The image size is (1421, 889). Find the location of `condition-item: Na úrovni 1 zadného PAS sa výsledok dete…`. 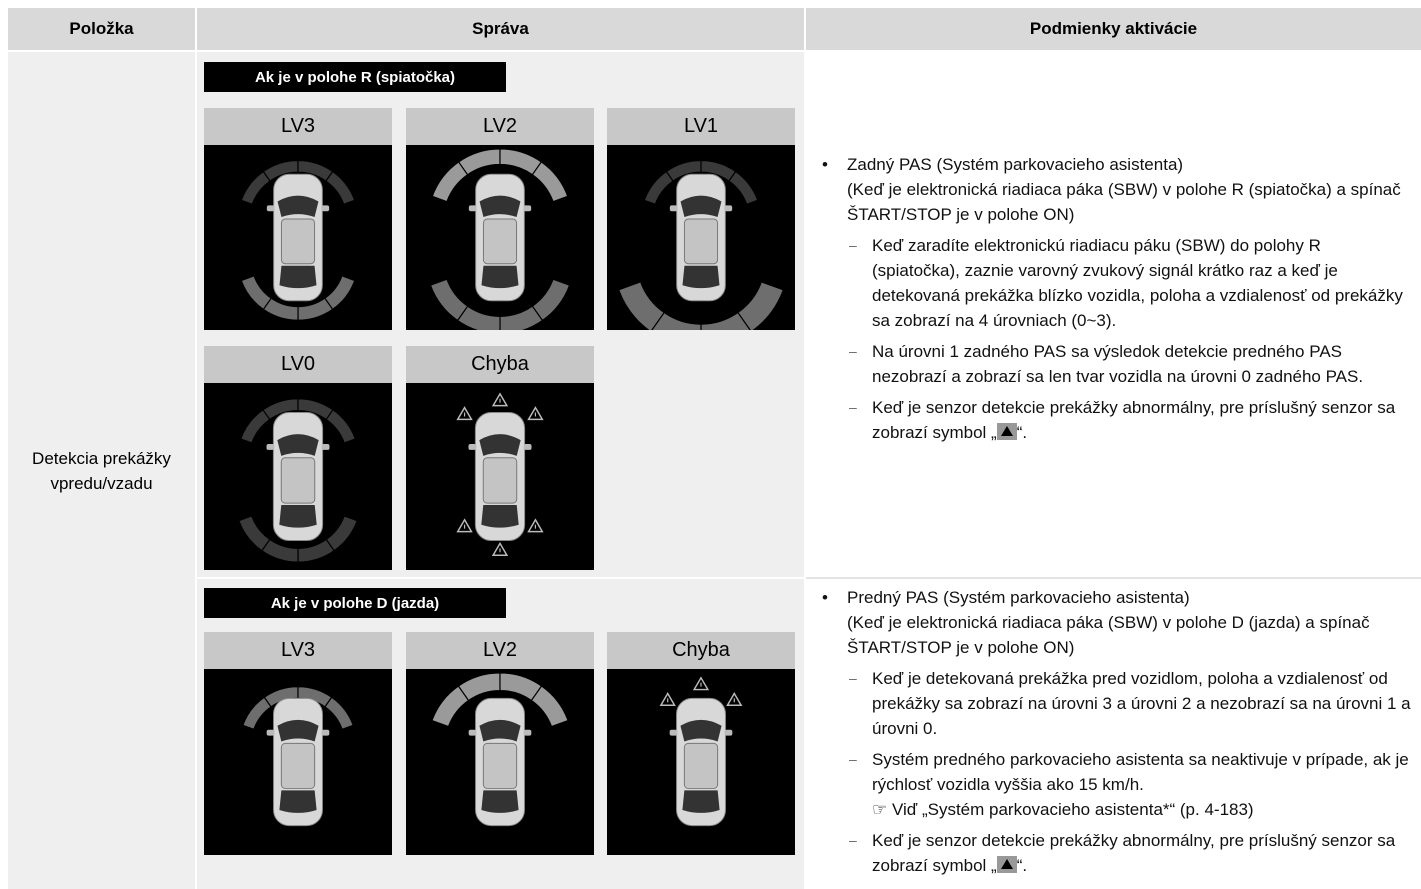

condition-item: Na úrovni 1 zadného PAS sa výsledok dete… is located at coordinates (1117, 364).